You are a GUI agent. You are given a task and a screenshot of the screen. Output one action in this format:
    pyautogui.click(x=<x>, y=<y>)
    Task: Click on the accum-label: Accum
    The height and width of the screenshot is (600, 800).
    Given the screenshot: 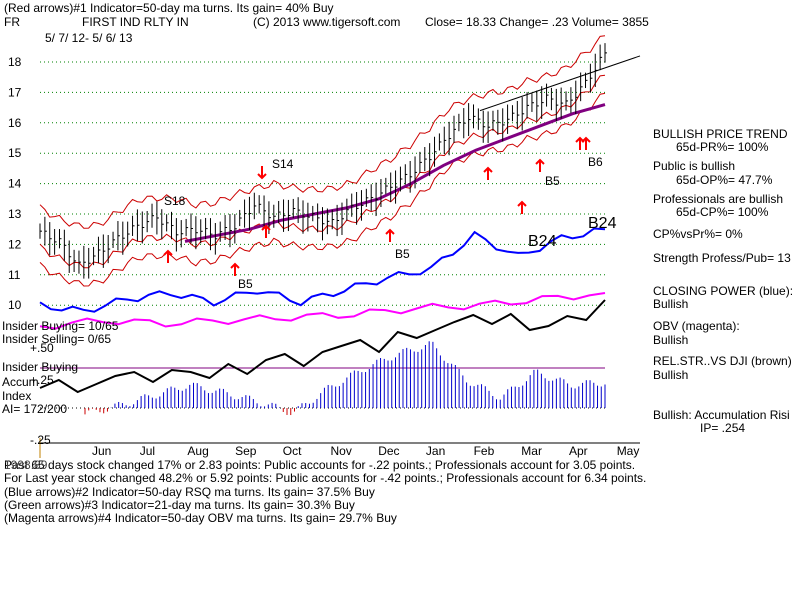 What is the action you would take?
    pyautogui.click(x=20, y=382)
    